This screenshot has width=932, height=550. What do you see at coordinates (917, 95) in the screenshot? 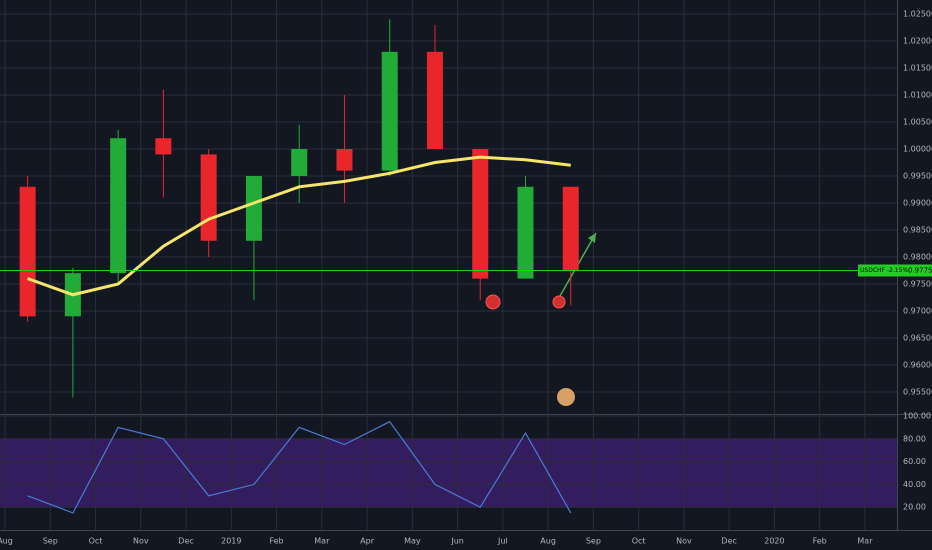
I see `y-tick-label: 1.01000` at bounding box center [917, 95].